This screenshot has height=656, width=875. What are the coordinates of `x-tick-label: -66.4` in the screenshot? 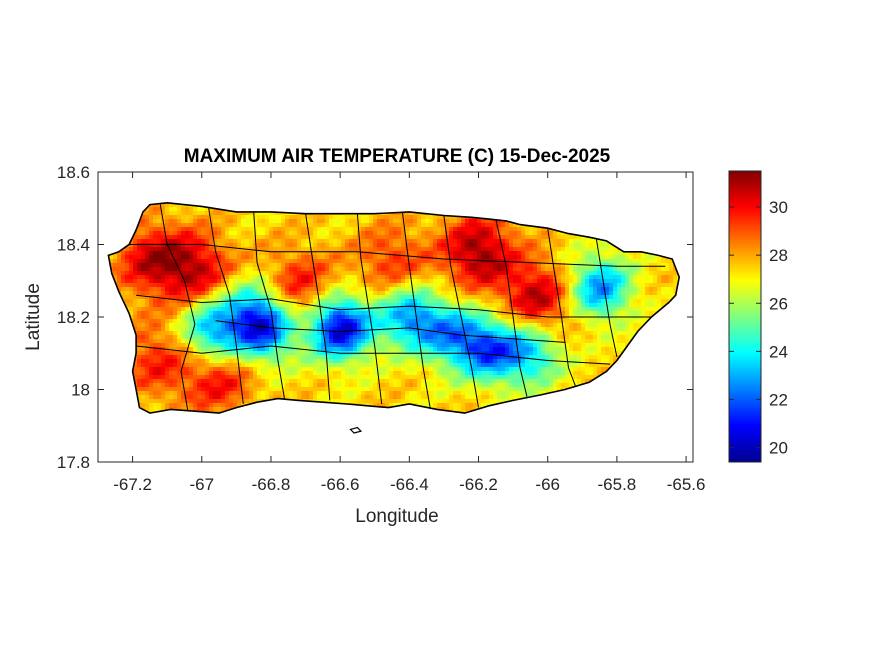 It's located at (409, 484).